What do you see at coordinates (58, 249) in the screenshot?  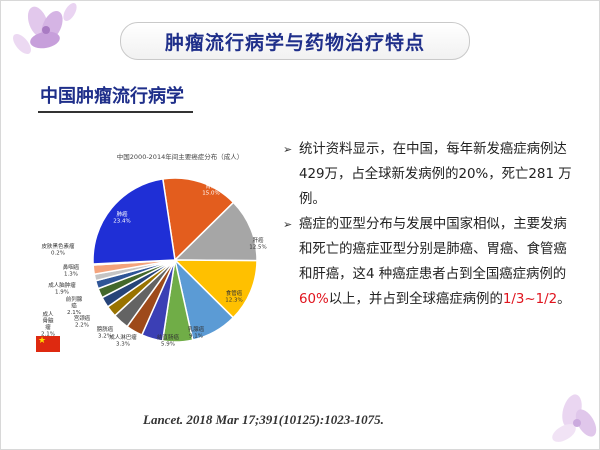 I see `slice-label: 皮肤黑色素瘤 0.2%` at bounding box center [58, 249].